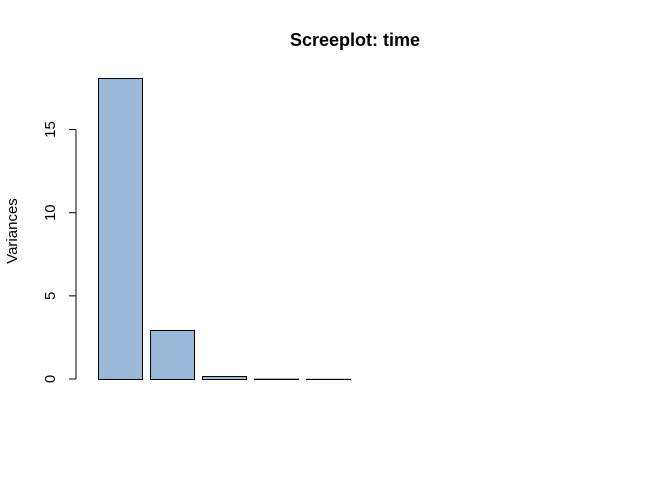 The image size is (672, 480). What do you see at coordinates (50, 296) in the screenshot?
I see `y-tick-label: 5` at bounding box center [50, 296].